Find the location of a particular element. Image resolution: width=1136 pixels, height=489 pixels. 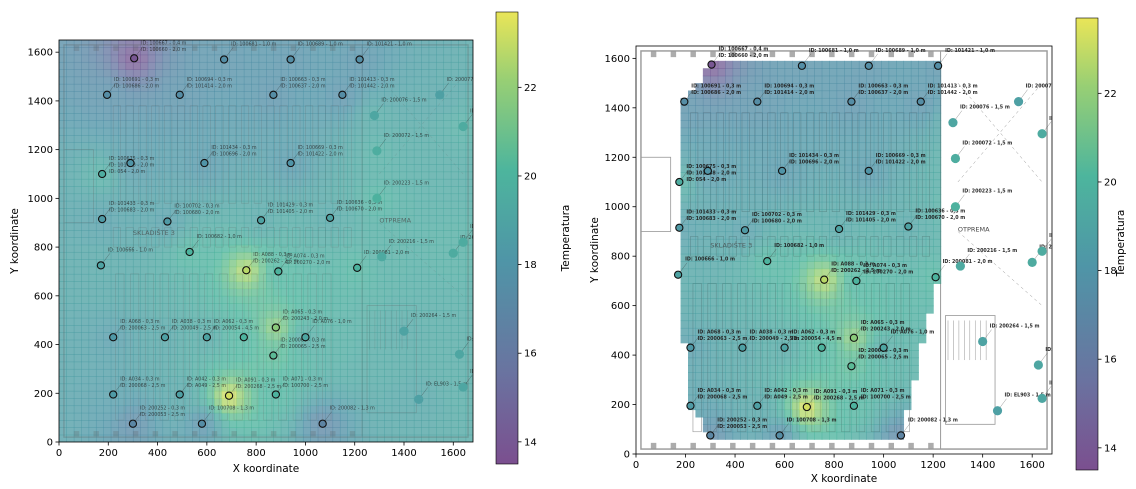

sensor-label: ID: 100667 - 0,4 m is located at coordinates (163, 43).